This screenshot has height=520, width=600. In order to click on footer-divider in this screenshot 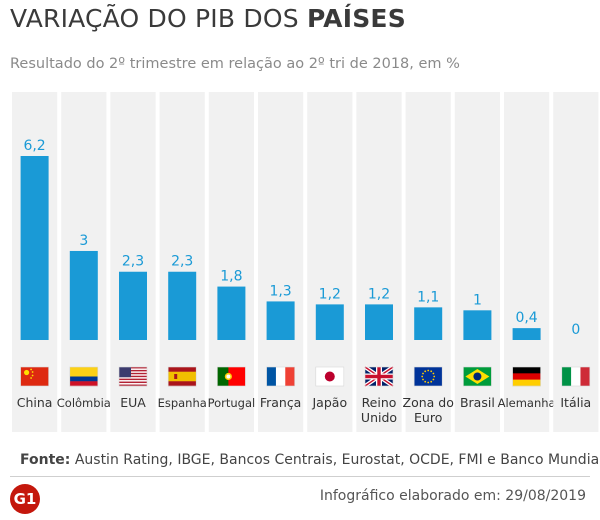, I will do `click(300, 476)`.